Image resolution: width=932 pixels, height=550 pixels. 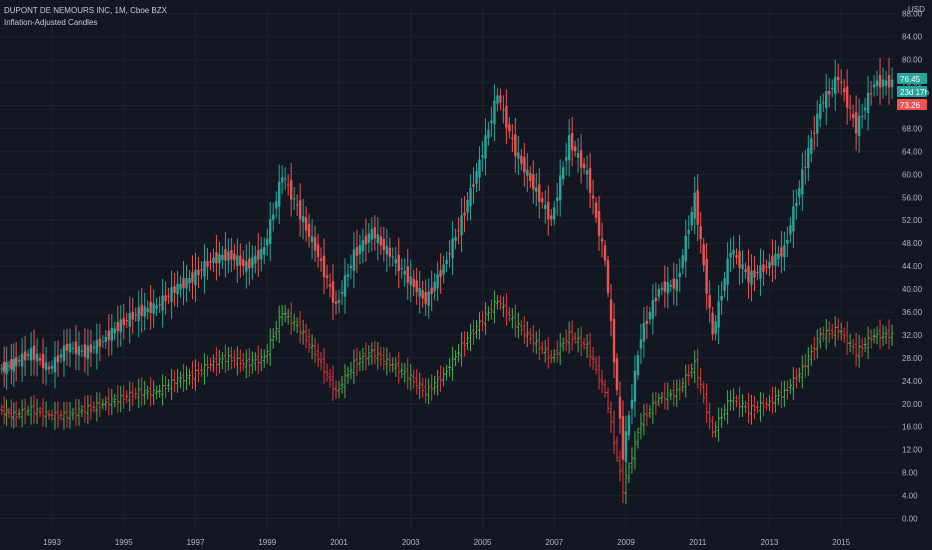 I want to click on y-tick-label: 12.00, so click(x=912, y=450).